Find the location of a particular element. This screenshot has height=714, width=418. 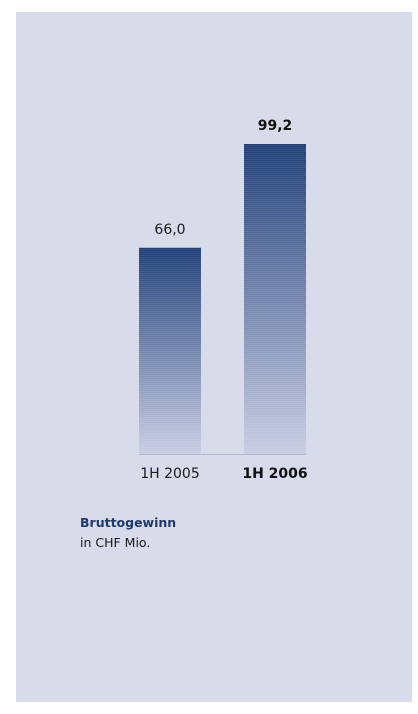

chart-title: Bruttogewinn is located at coordinates (128, 522).